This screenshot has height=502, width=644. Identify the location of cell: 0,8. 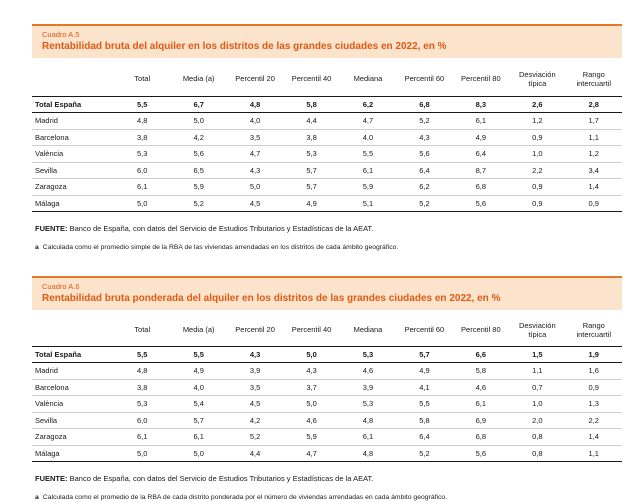
(537, 453).